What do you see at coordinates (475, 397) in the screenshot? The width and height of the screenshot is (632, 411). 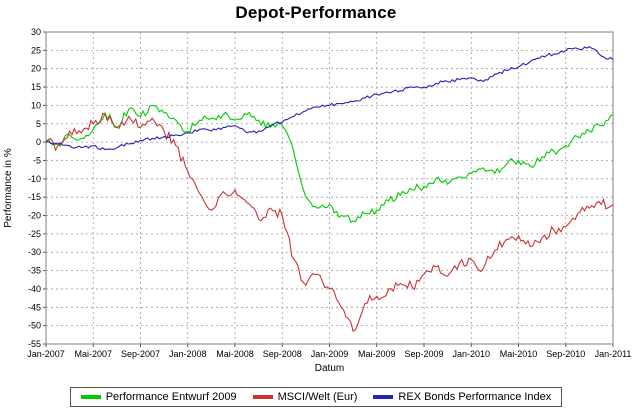 I see `legend-label: REX Bonds Performance Index` at bounding box center [475, 397].